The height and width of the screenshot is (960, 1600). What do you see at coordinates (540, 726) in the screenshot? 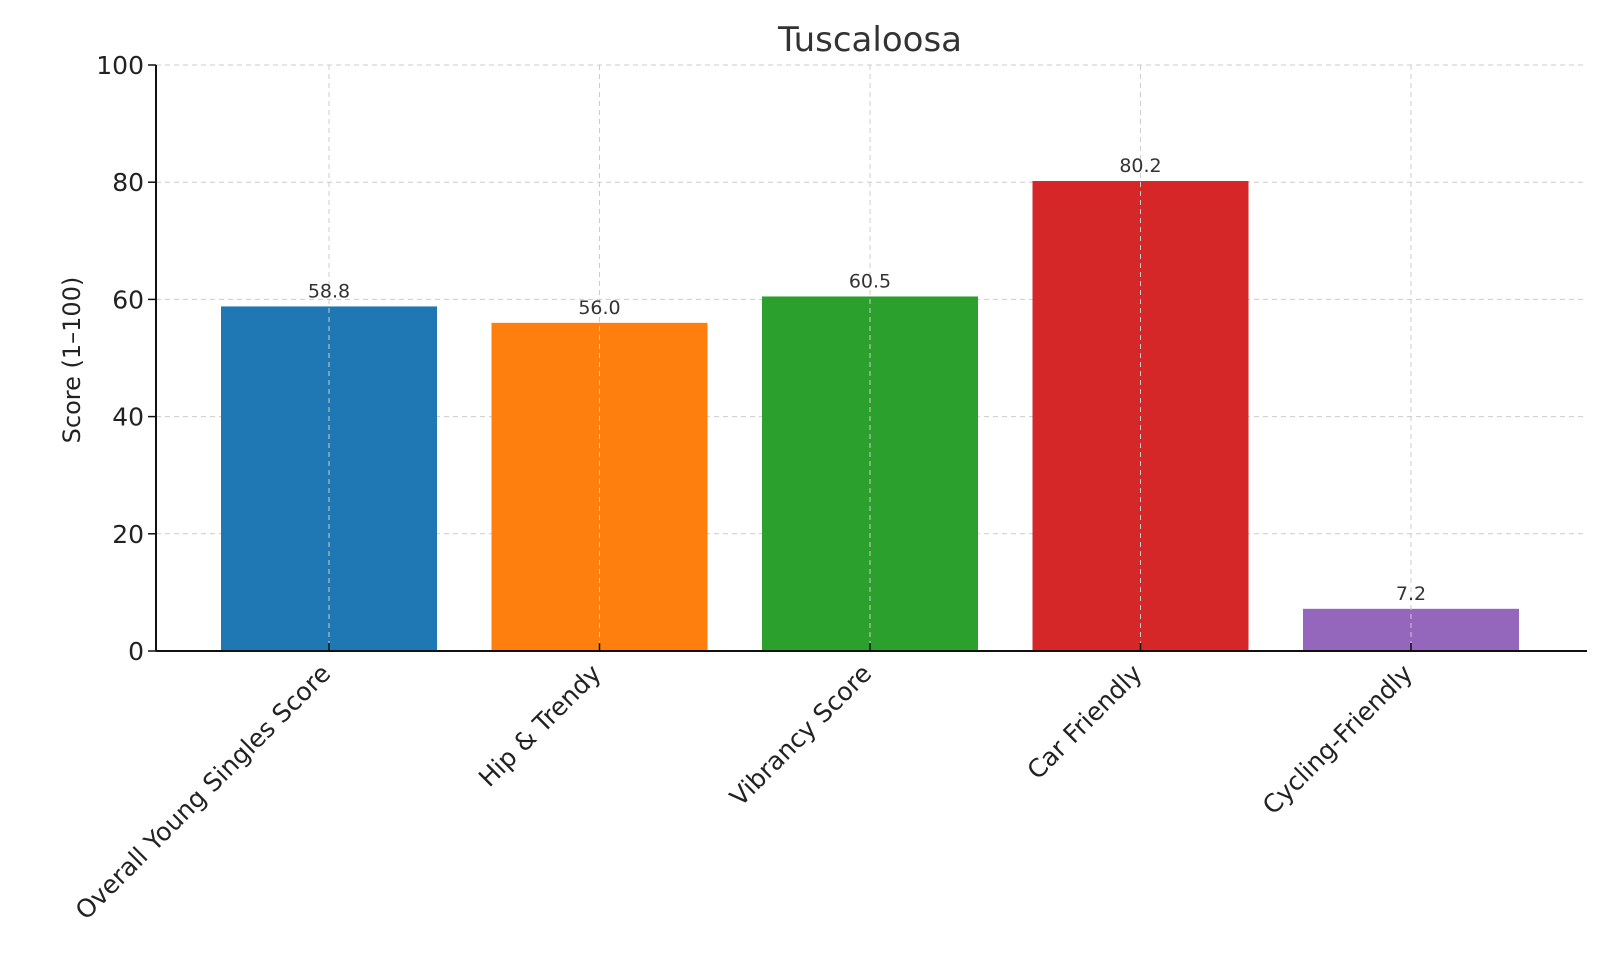
I see `x-tick-label: Hip & Trendy` at bounding box center [540, 726].